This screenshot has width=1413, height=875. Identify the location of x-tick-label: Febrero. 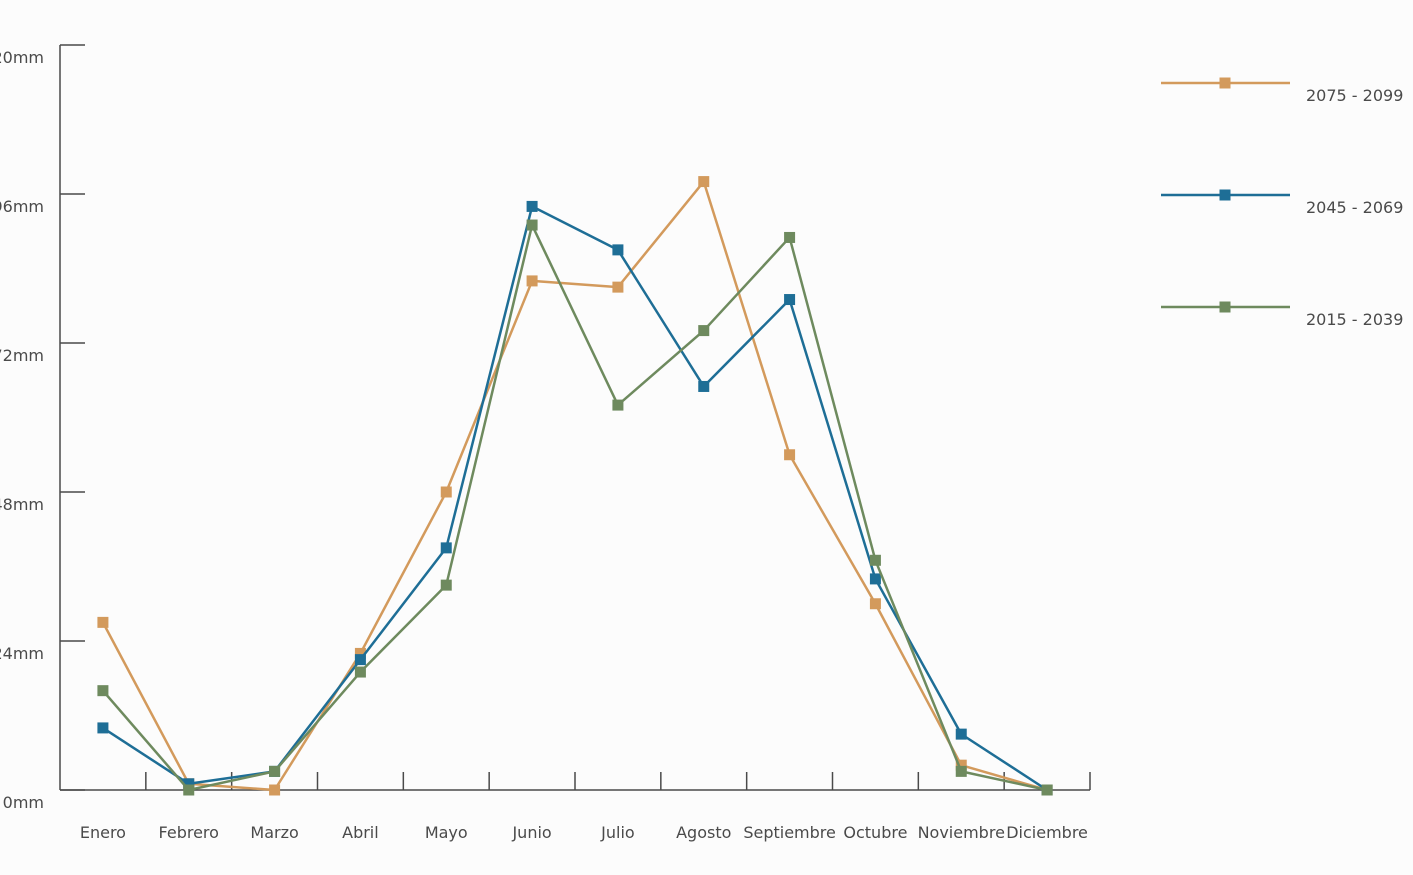
(189, 832).